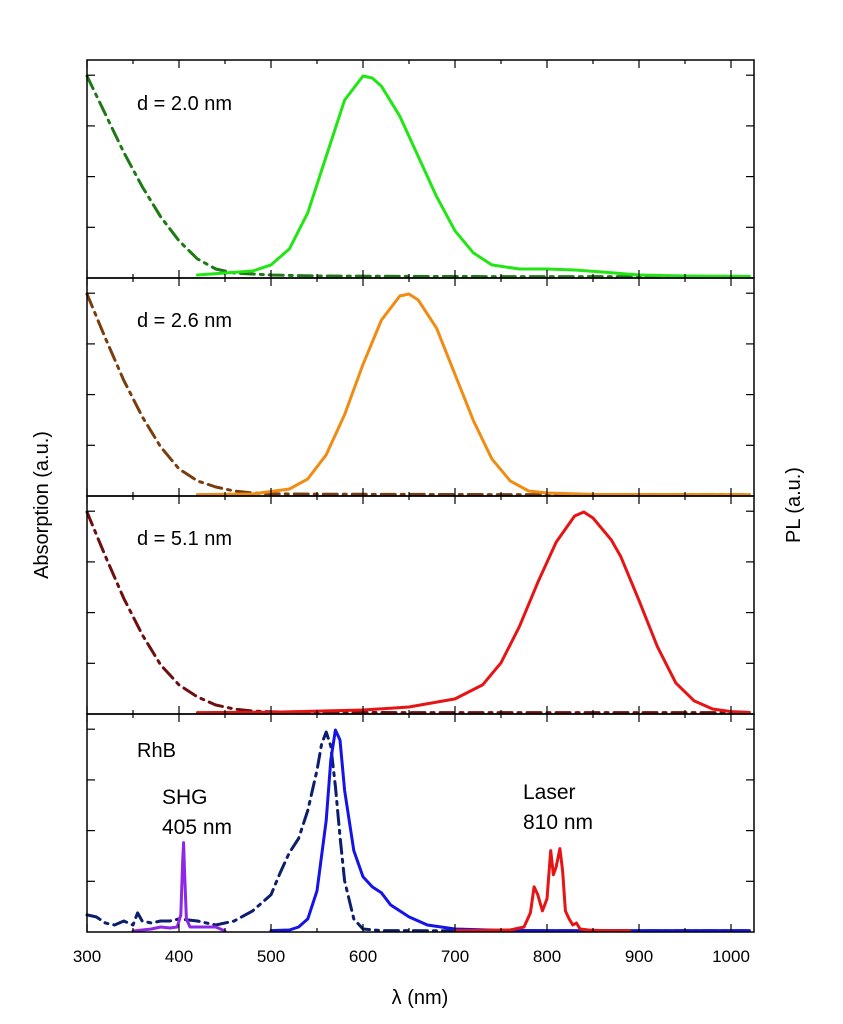 The height and width of the screenshot is (1024, 843). I want to click on x-tick-label: 300, so click(87, 956).